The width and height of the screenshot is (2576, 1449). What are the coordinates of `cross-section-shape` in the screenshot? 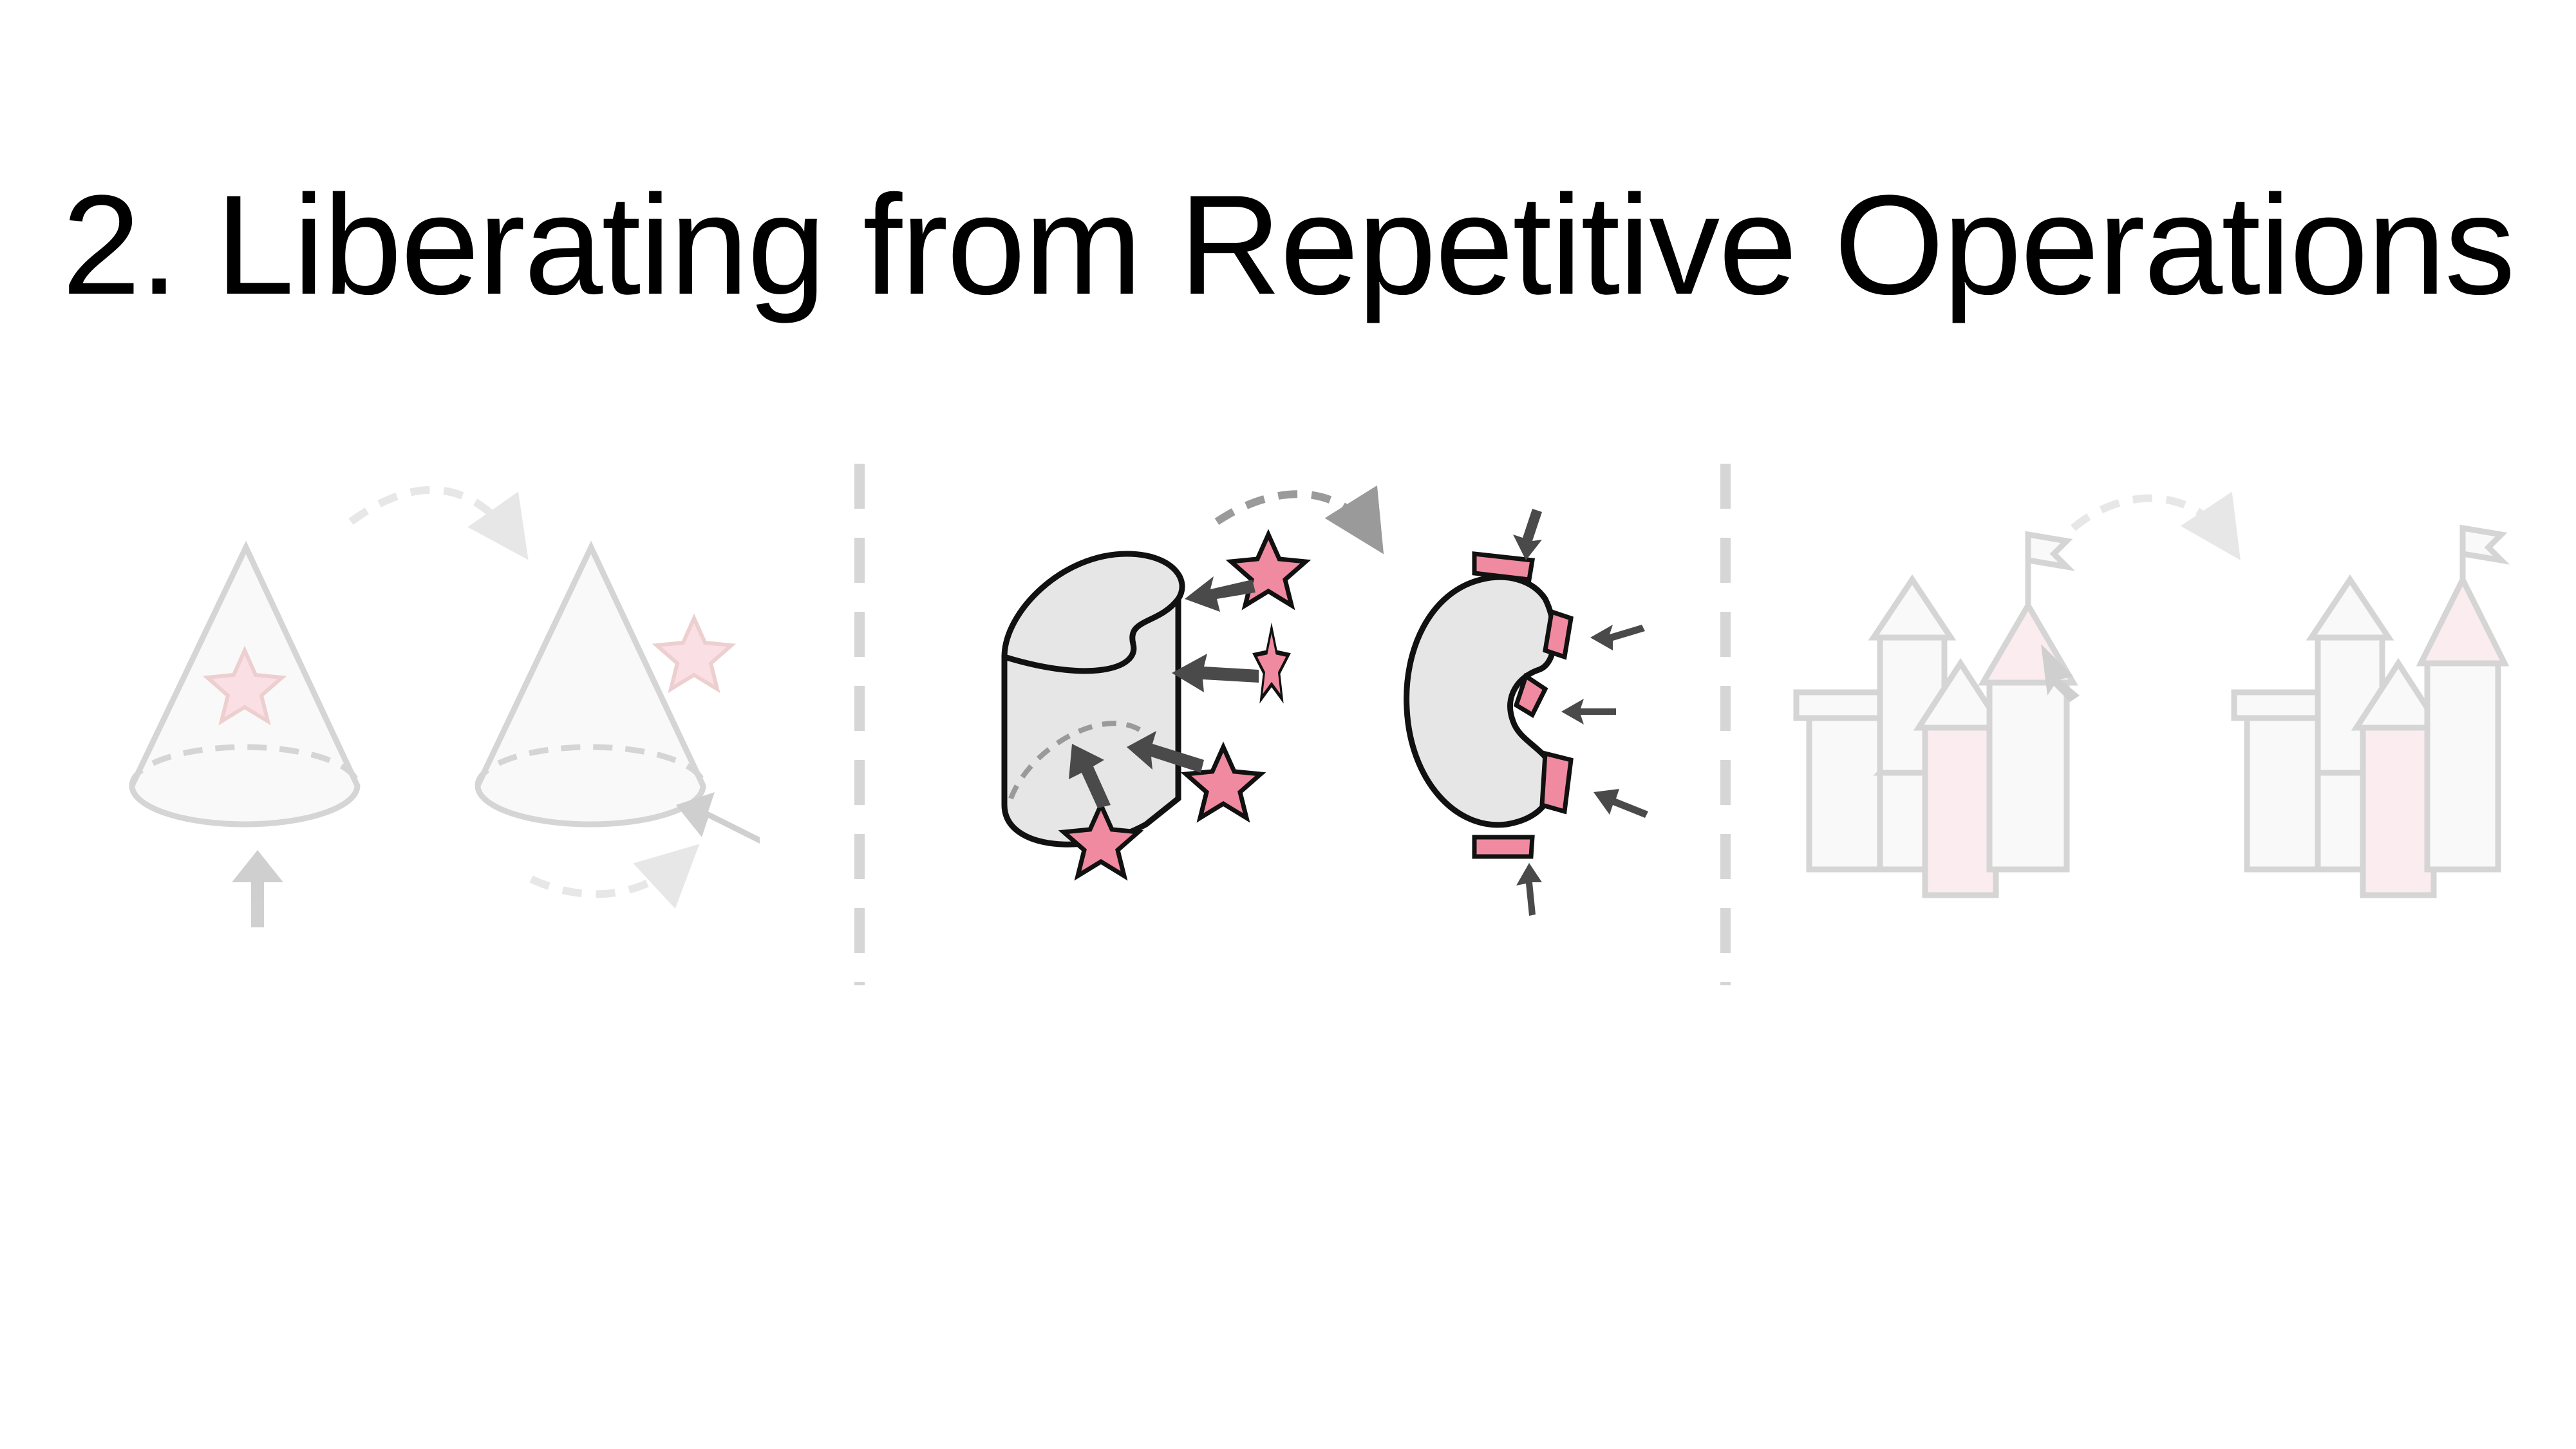 It's located at (1526, 713).